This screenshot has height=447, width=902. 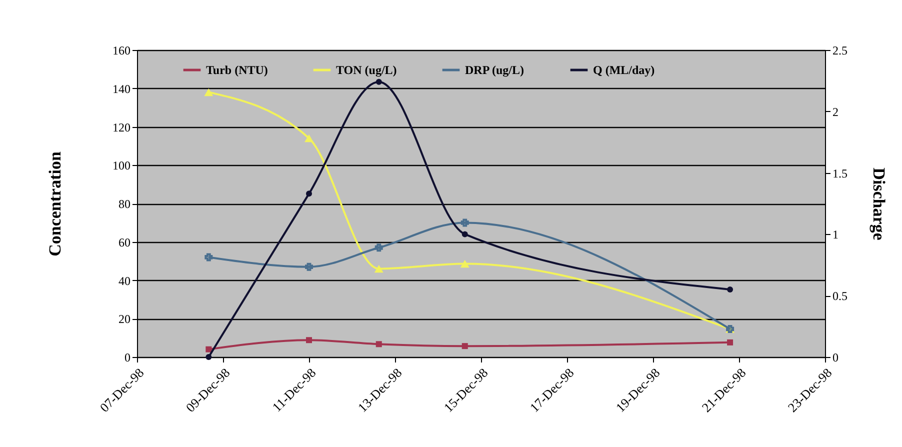 I want to click on y2-tick-label: 1, so click(x=835, y=235).